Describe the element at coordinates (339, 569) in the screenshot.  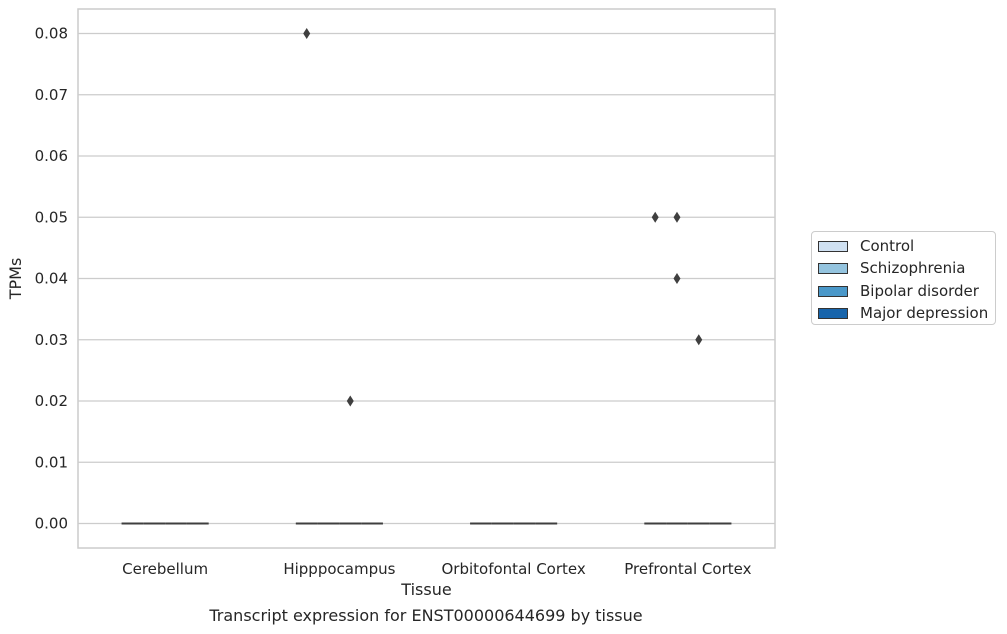
I see `x-tick-label: Hipppocampus` at that location.